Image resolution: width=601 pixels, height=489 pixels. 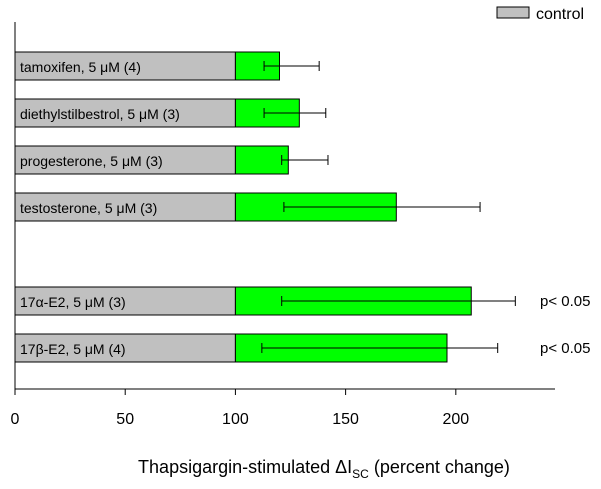 I want to click on bar-group: tamoxifen, 5 μM (4), so click(x=167, y=66).